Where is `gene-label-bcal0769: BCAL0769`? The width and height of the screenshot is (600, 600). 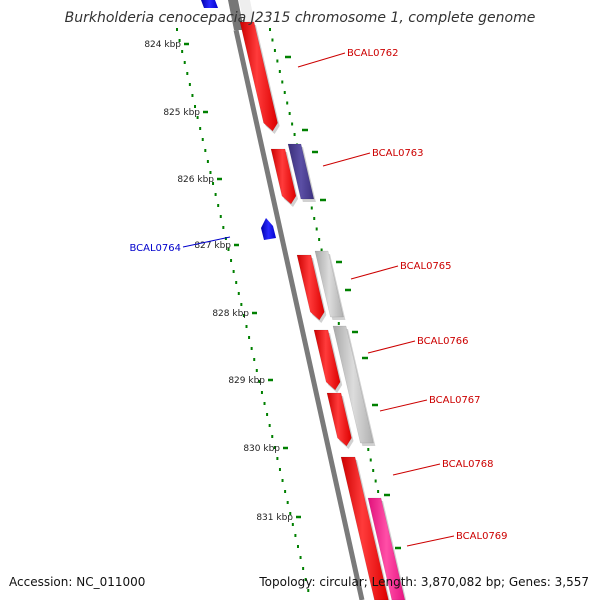 gene-label-bcal0769: BCAL0769 is located at coordinates (482, 536).